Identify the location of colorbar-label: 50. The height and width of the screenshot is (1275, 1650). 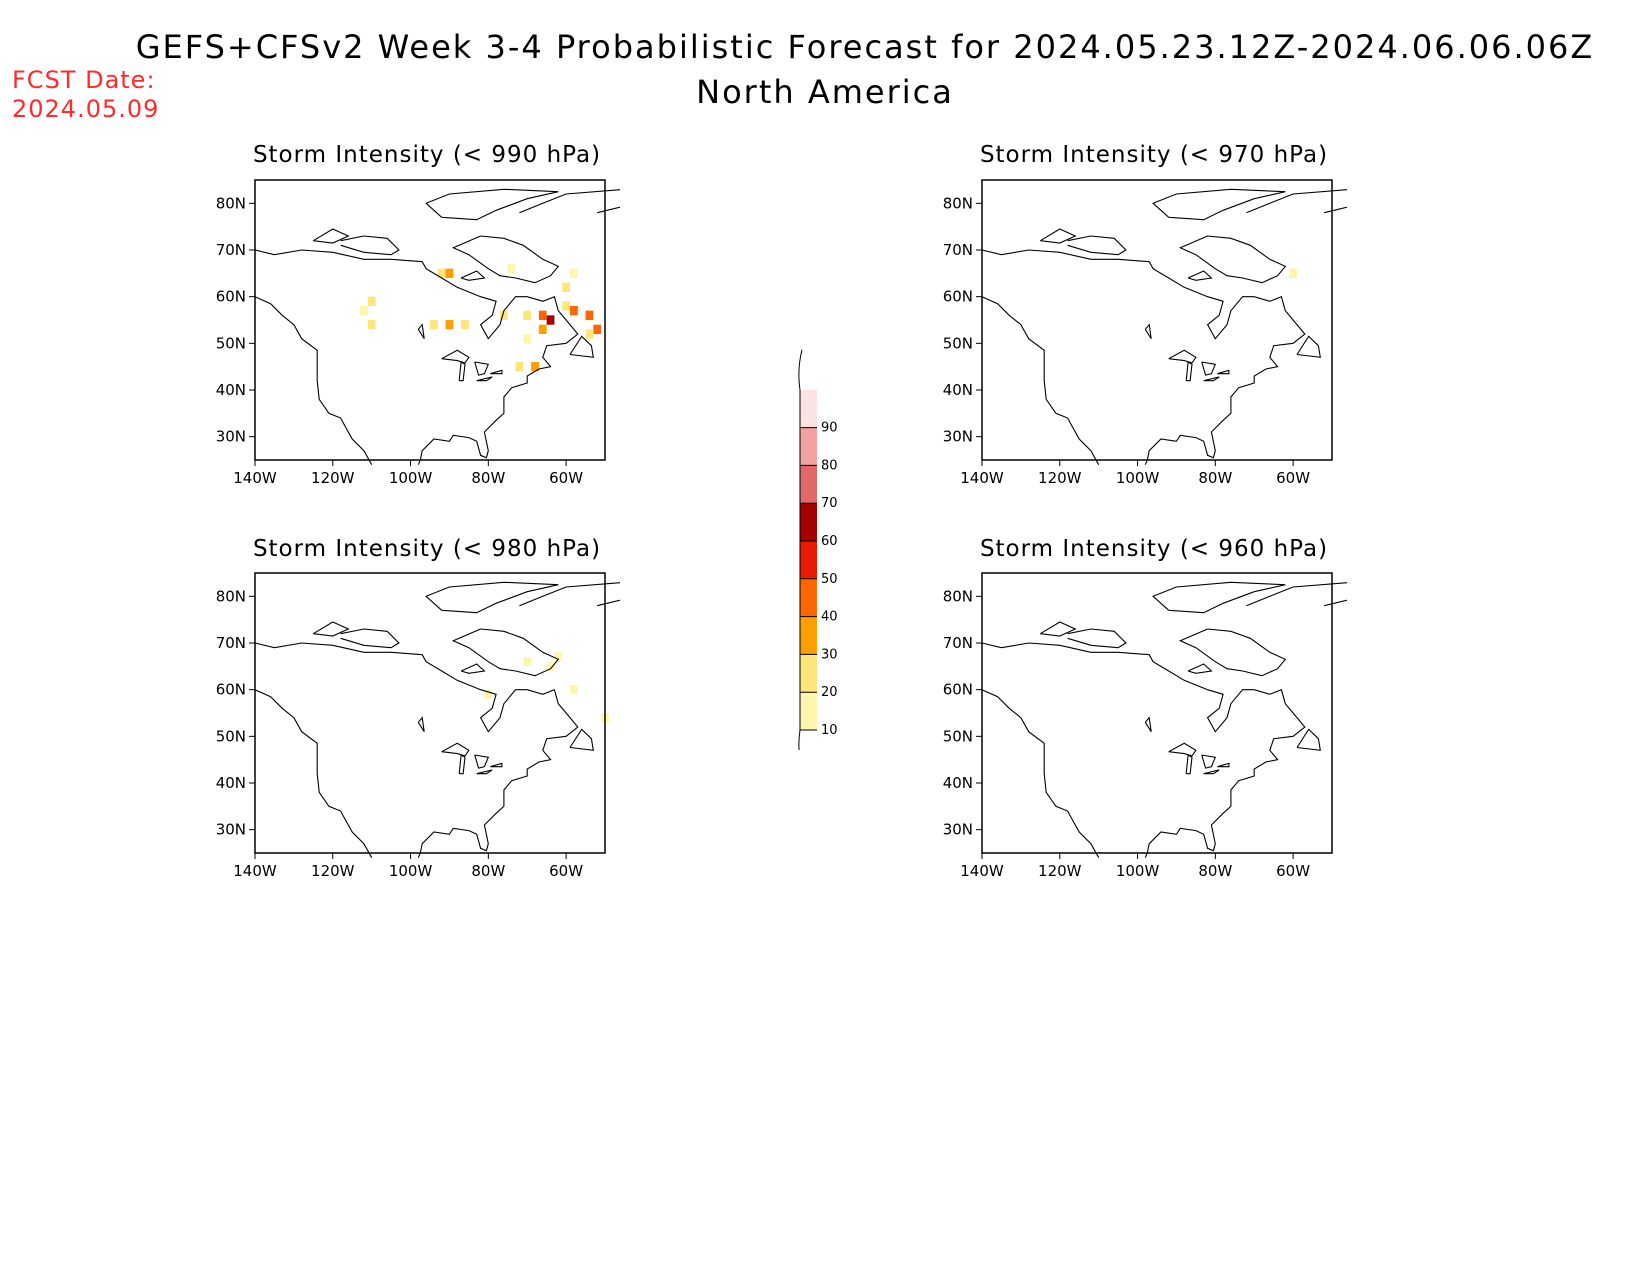
(829, 579).